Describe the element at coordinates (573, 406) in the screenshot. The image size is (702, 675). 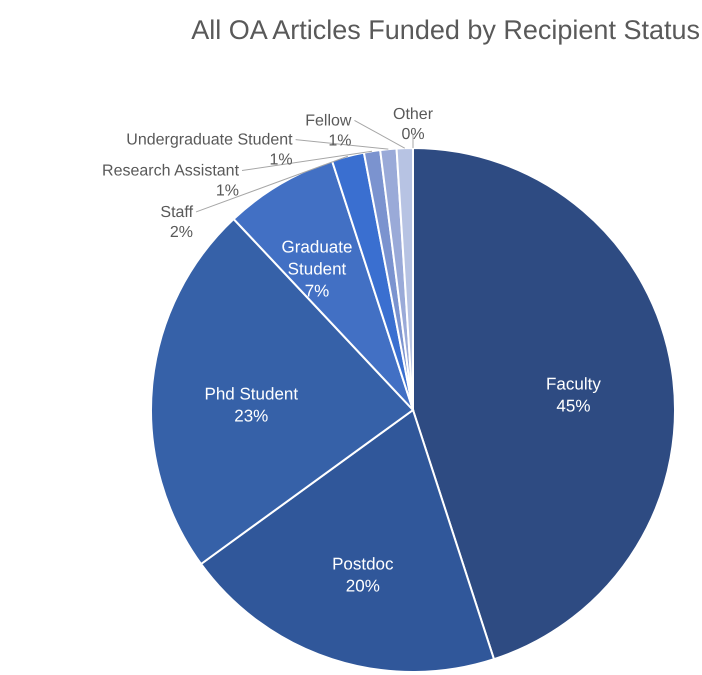
I see `data-label: 45%` at that location.